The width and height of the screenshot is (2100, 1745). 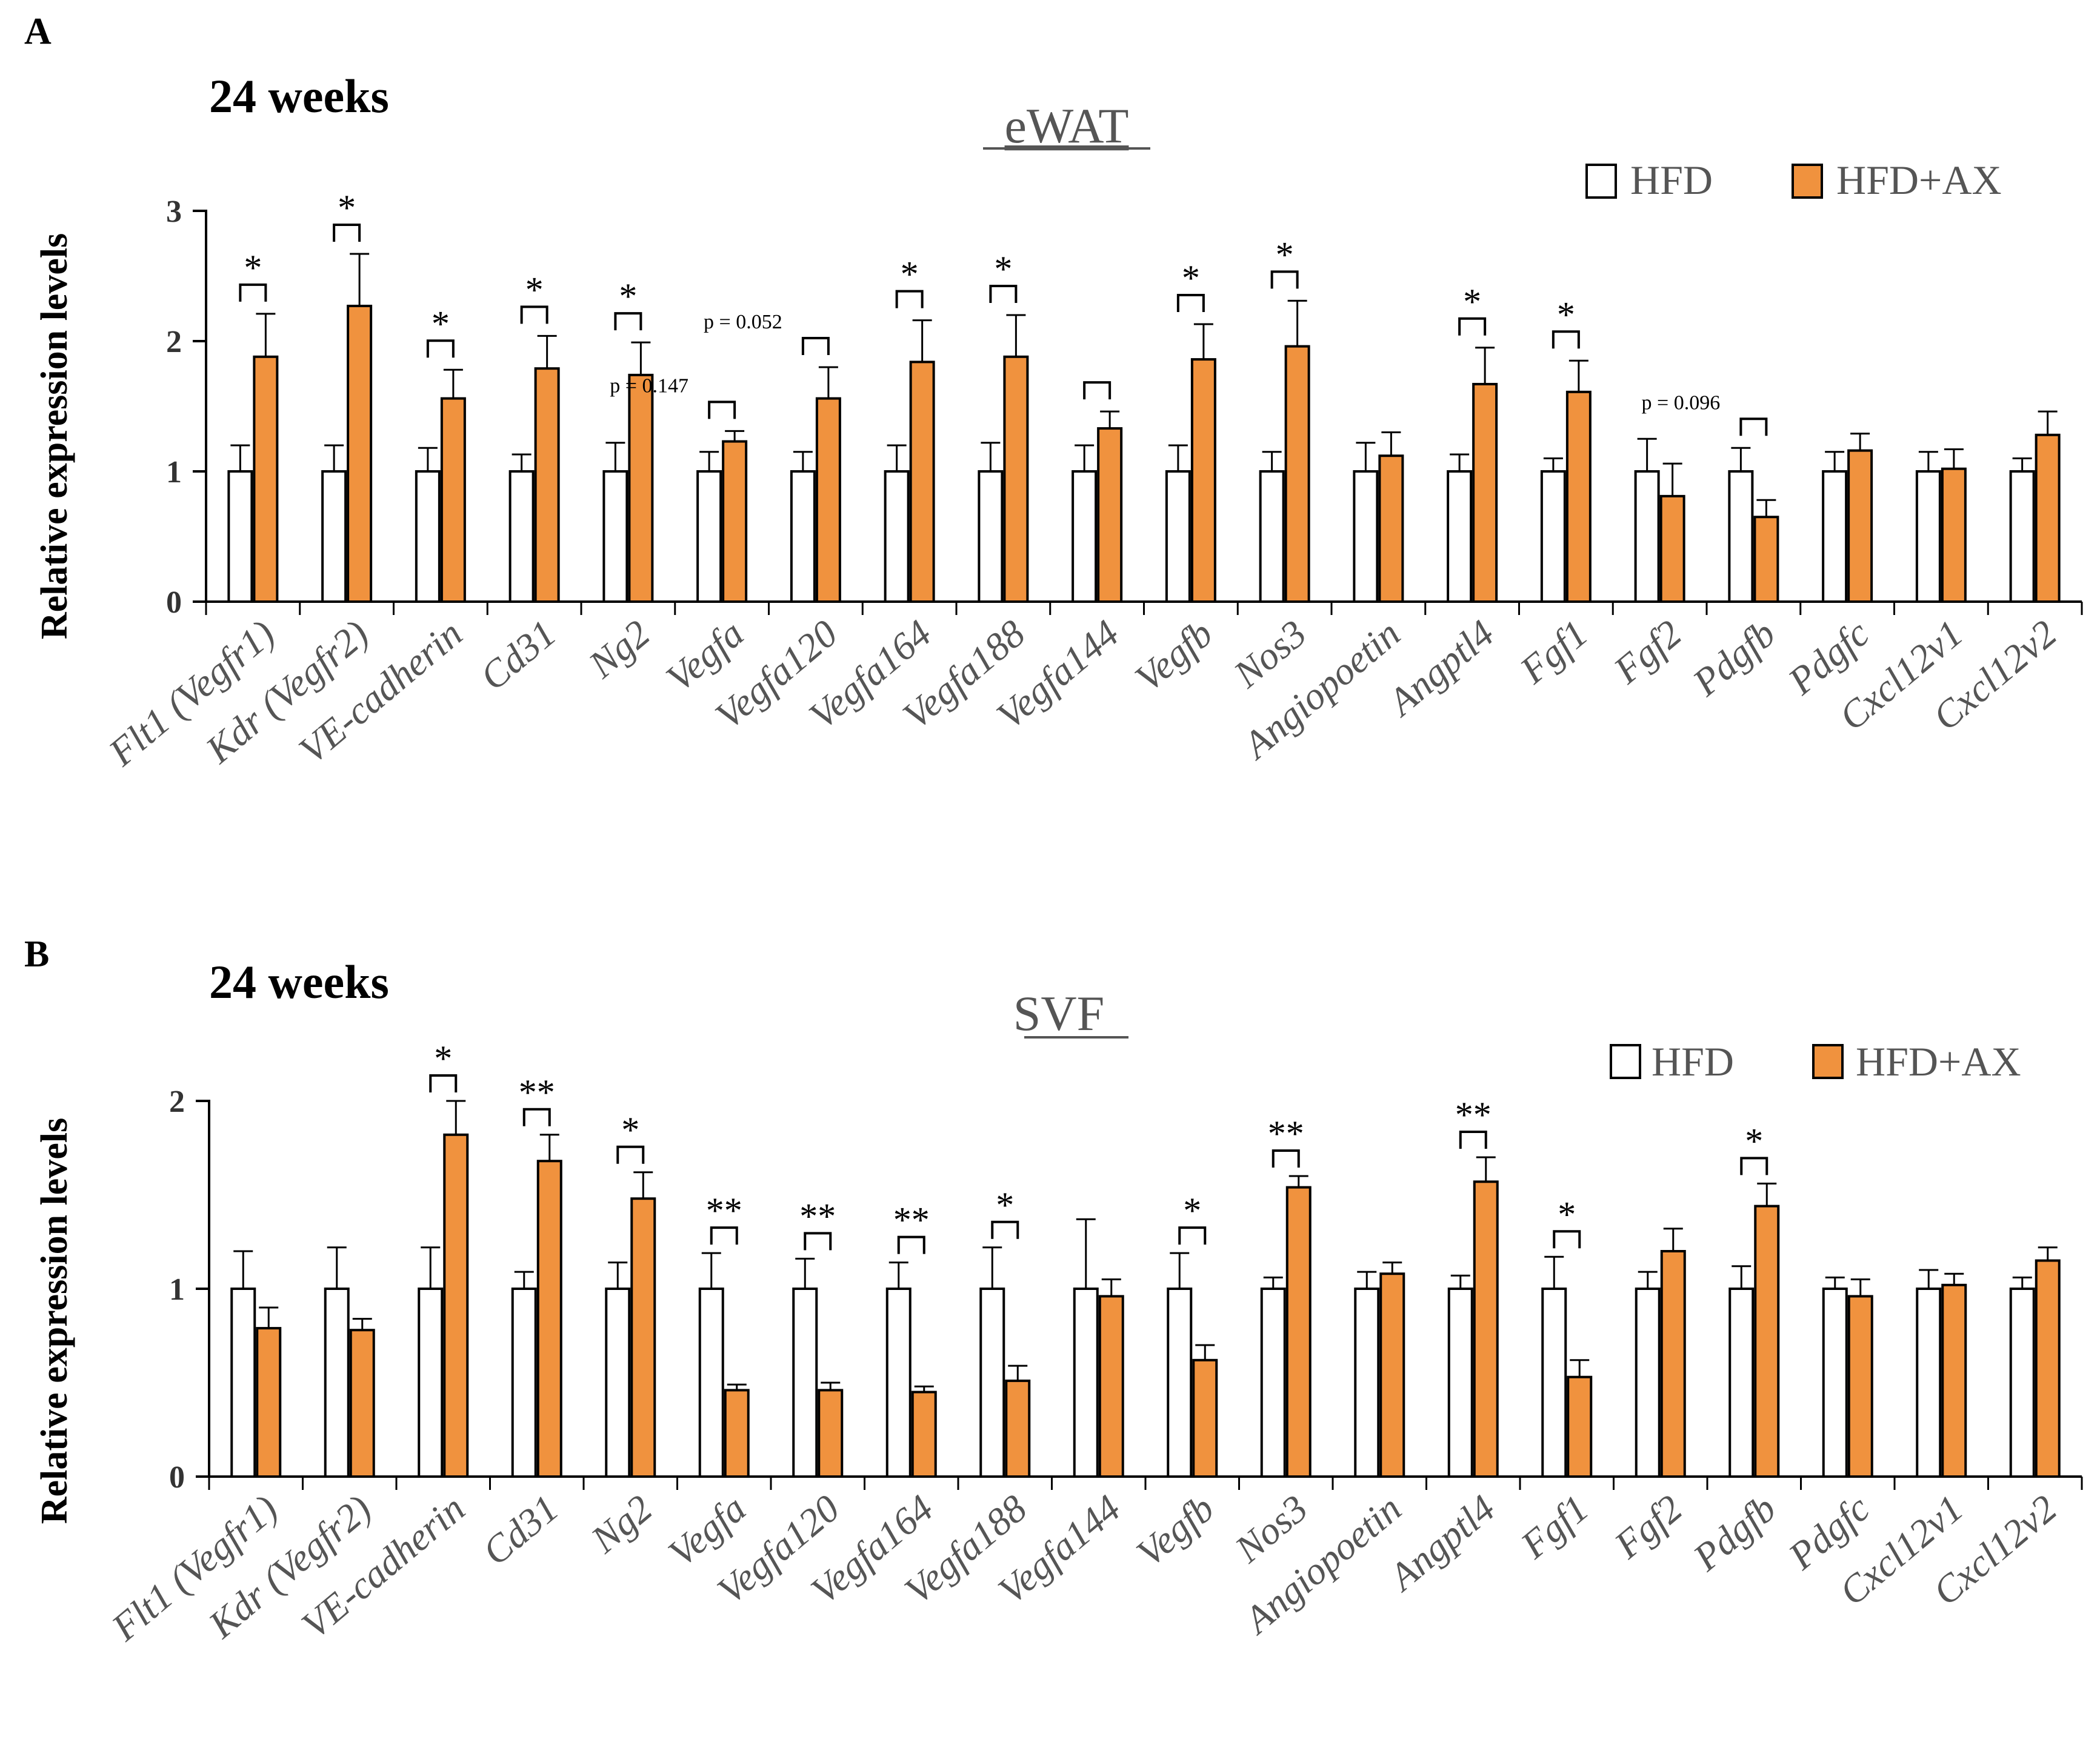 What do you see at coordinates (1441, 1543) in the screenshot?
I see `x-tick-label: Angptl4` at bounding box center [1441, 1543].